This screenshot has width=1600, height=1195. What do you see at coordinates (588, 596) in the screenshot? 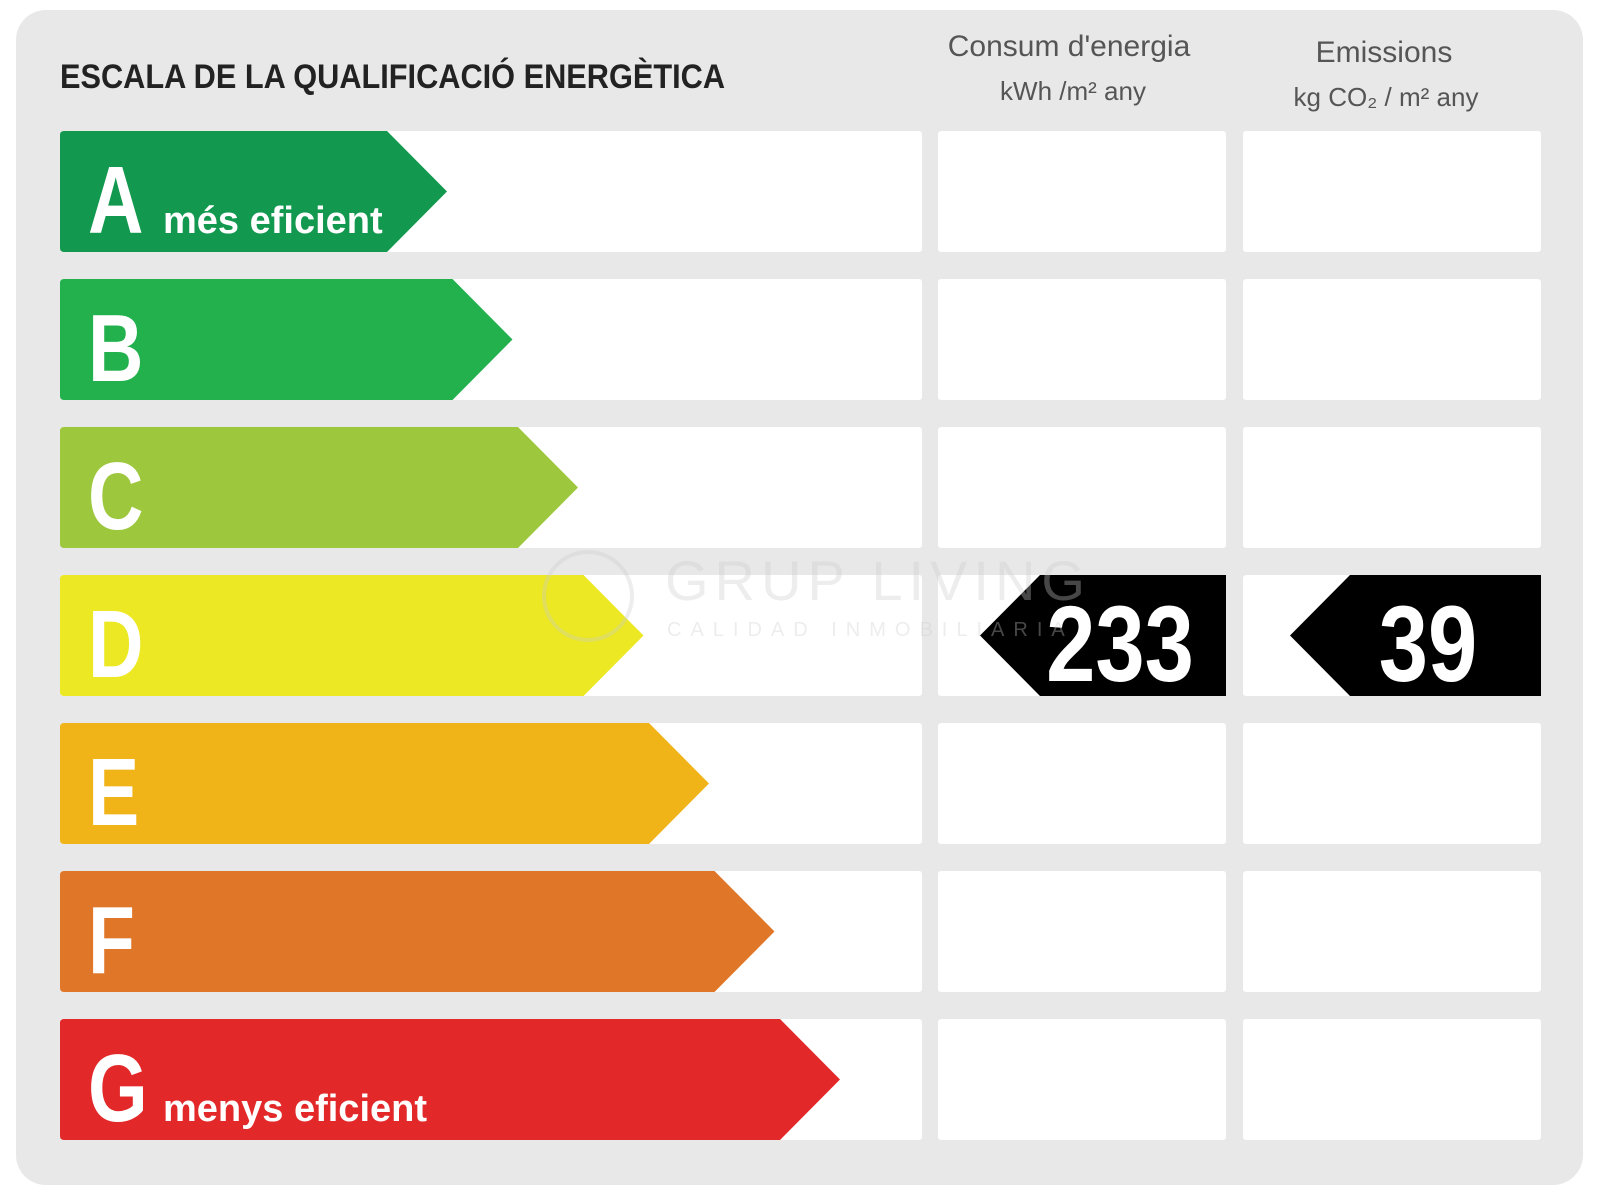
I see `watermark-logo` at bounding box center [588, 596].